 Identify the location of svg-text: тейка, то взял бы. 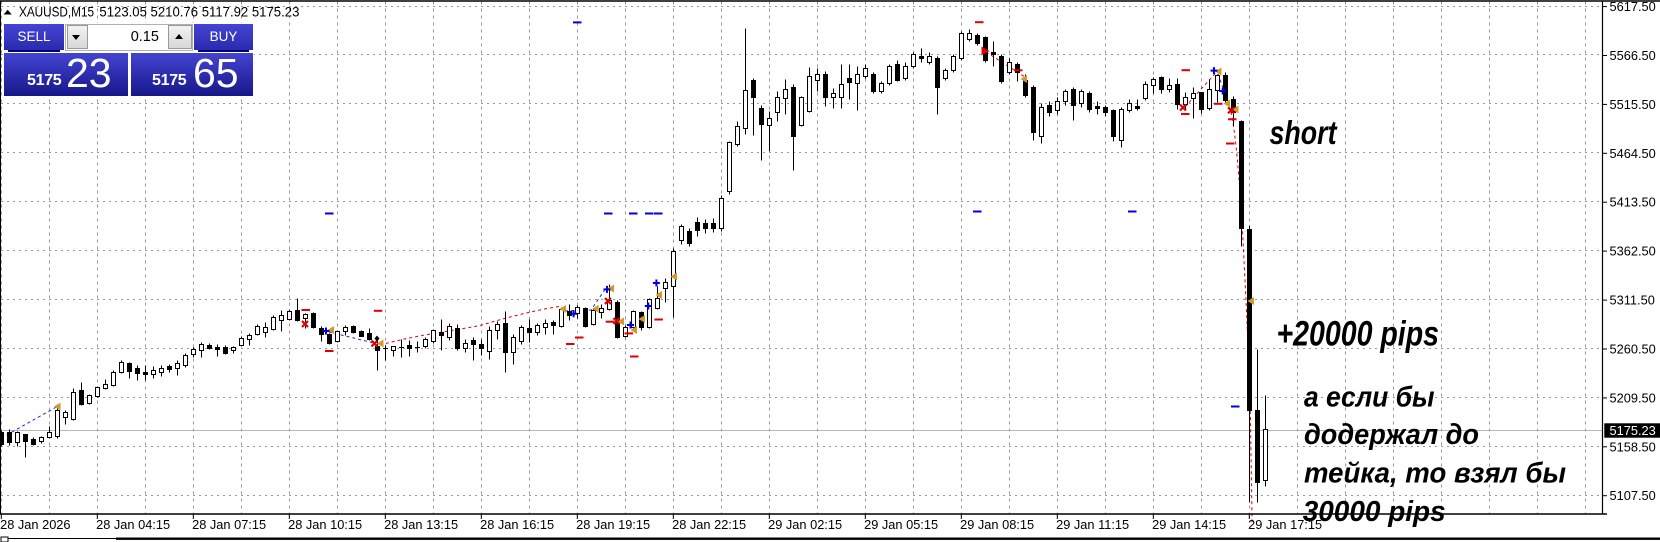
(1435, 474).